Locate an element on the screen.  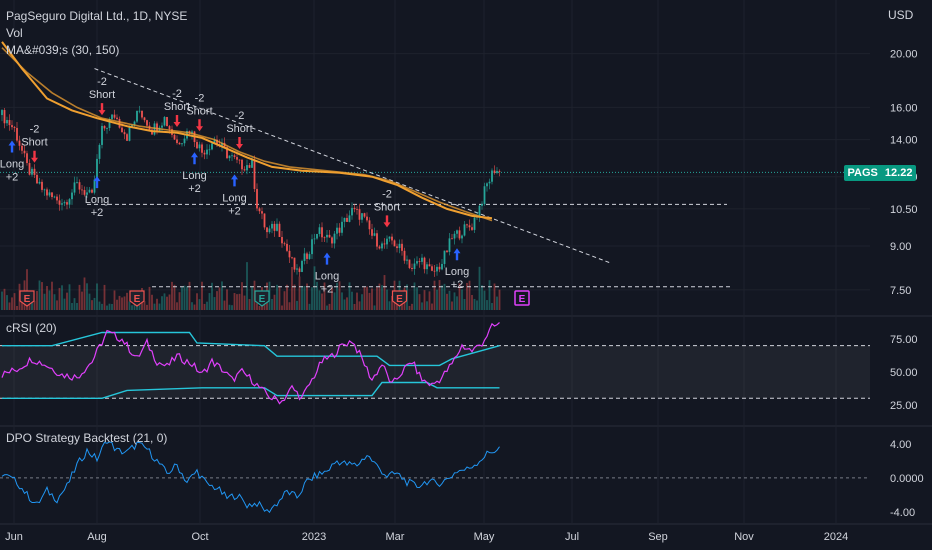
long-label: Long is located at coordinates (194, 176).